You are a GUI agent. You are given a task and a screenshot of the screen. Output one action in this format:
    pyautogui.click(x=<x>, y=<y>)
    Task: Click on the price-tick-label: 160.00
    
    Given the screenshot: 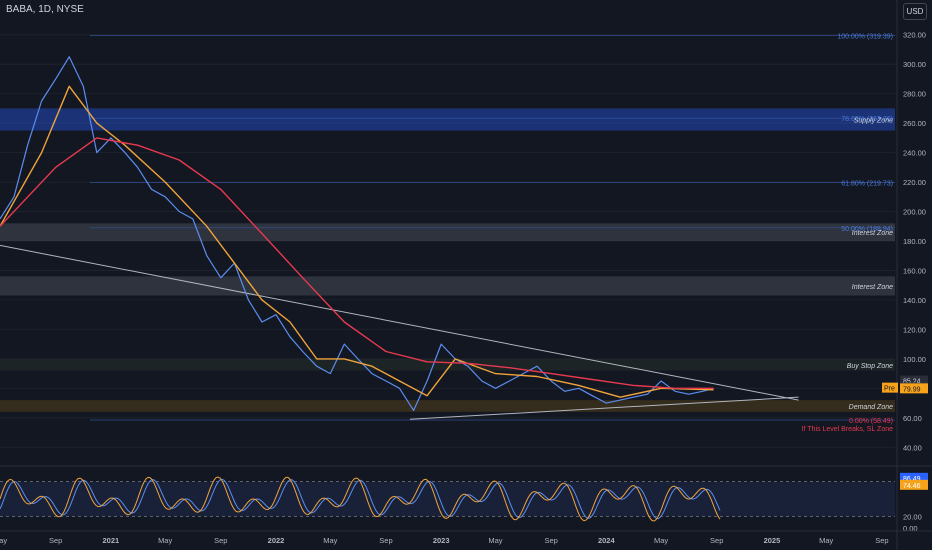 What is the action you would take?
    pyautogui.click(x=914, y=270)
    